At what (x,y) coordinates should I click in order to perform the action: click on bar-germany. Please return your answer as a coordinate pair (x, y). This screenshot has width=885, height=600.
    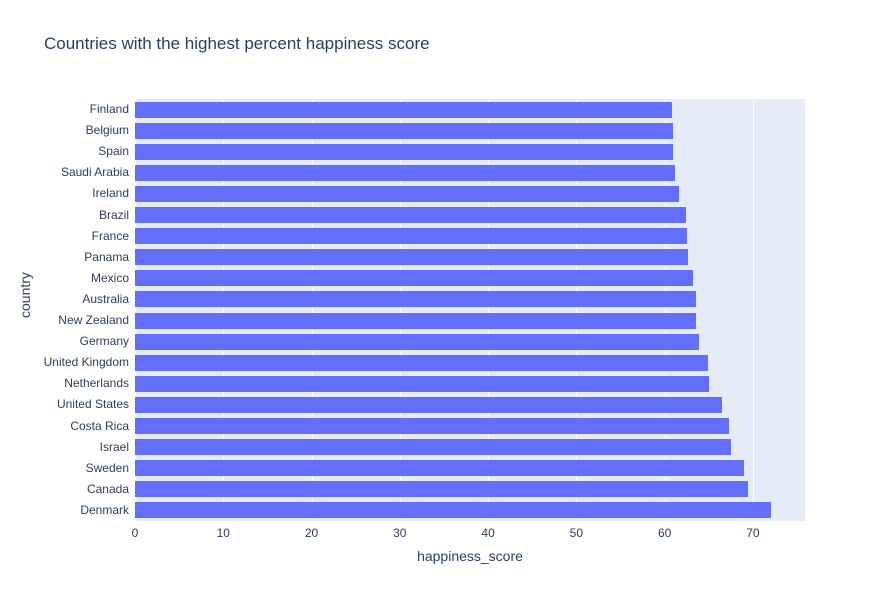
    Looking at the image, I should click on (417, 341).